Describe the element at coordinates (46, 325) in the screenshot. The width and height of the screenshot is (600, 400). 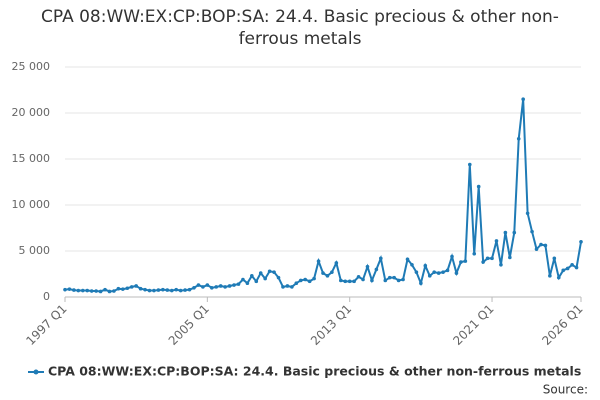
I see `x-tick-label: 1997 Q1` at that location.